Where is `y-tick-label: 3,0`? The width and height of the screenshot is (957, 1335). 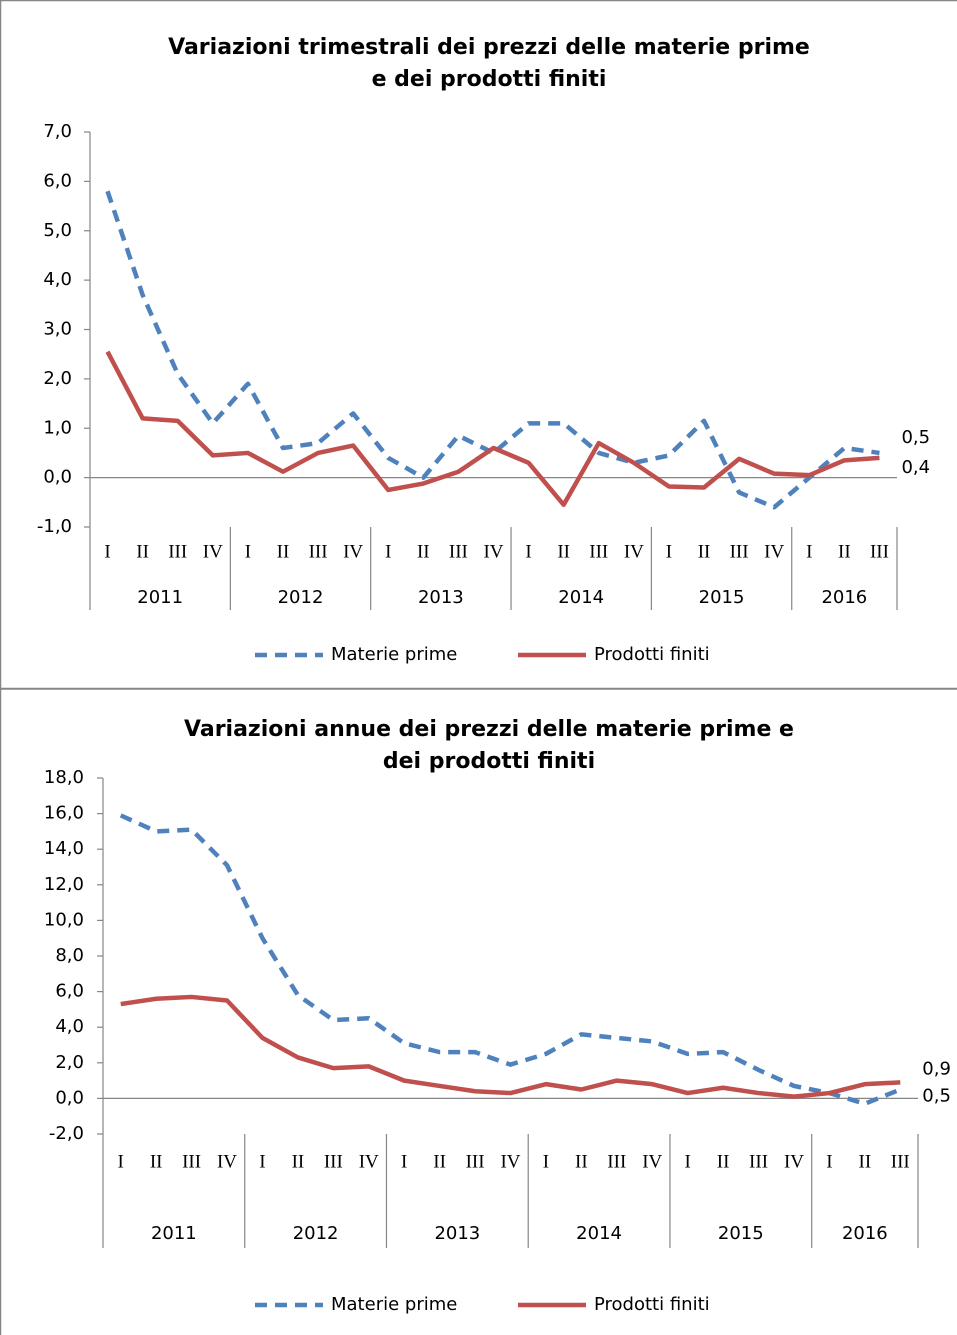
y-tick-label: 3,0 is located at coordinates (57, 329).